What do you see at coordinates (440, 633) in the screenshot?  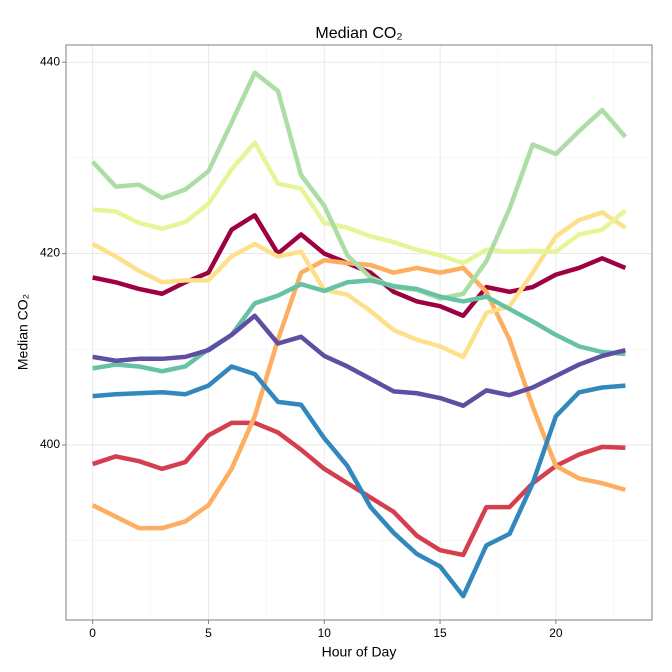 I see `x-tick-label: 15` at bounding box center [440, 633].